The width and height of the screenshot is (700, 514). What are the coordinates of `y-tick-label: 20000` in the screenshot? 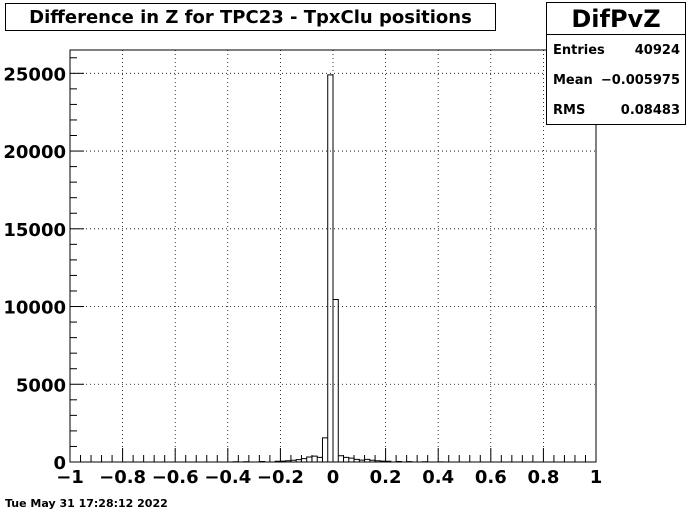 It's located at (34, 152).